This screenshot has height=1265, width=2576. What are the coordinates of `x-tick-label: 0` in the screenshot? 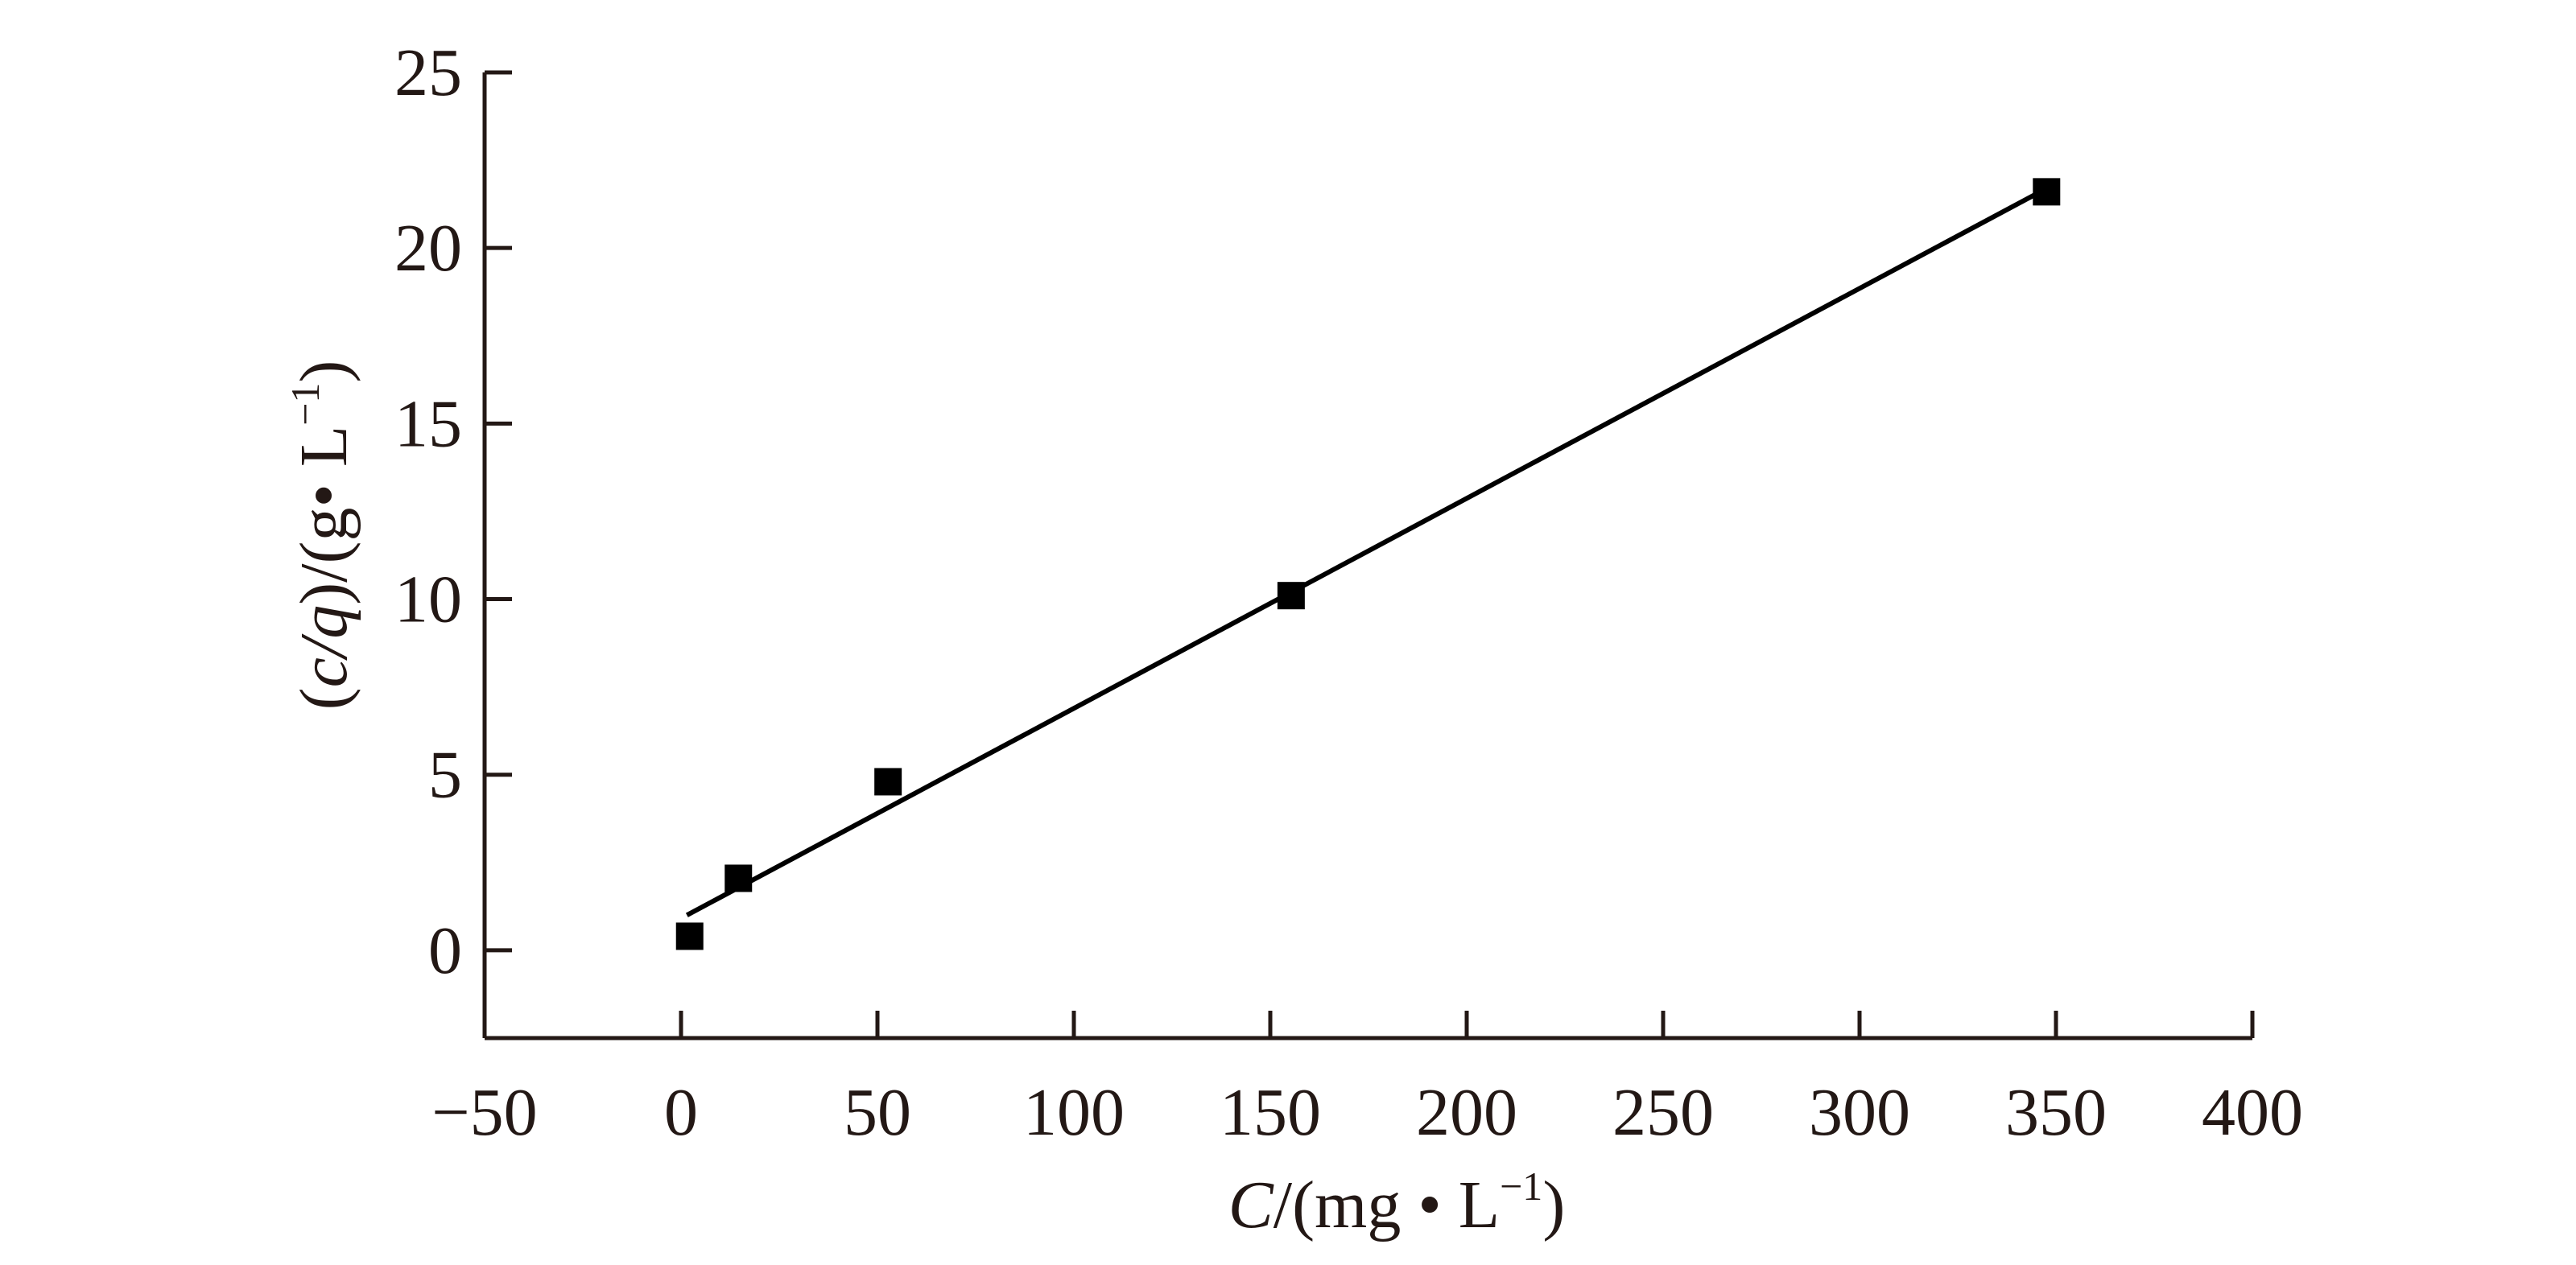 It's located at (681, 1112).